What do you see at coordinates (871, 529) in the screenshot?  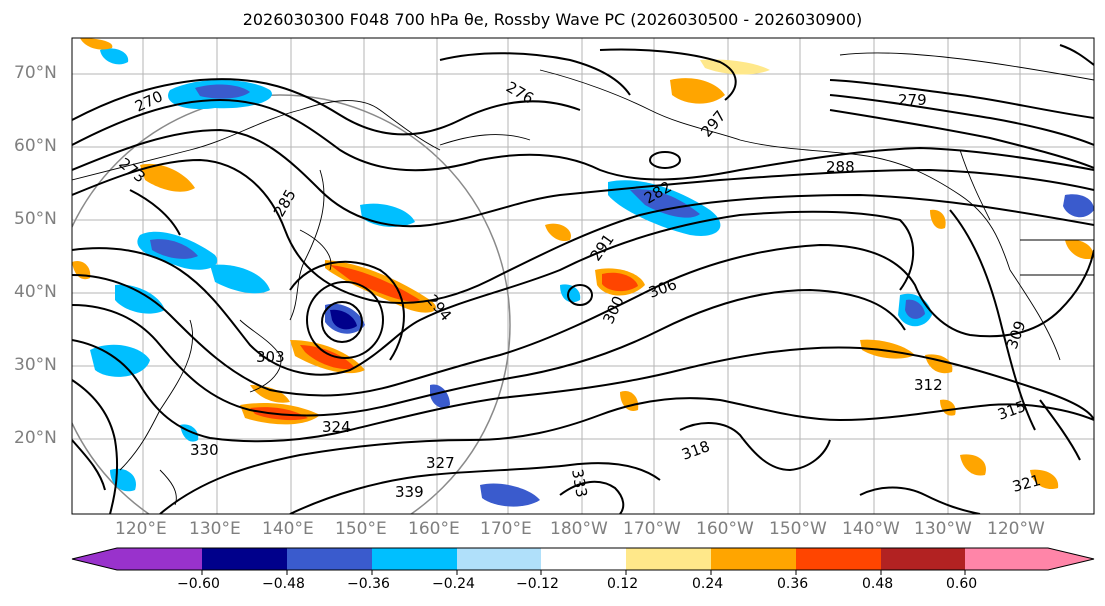 I see `lon-label-140w: 140°W` at bounding box center [871, 529].